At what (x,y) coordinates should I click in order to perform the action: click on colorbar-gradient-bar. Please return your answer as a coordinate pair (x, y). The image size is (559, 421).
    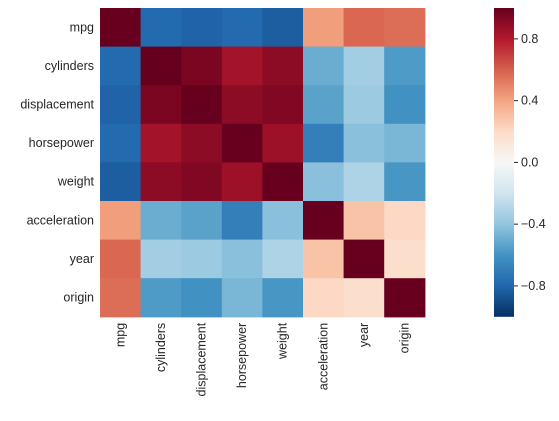
    Looking at the image, I should click on (504, 162).